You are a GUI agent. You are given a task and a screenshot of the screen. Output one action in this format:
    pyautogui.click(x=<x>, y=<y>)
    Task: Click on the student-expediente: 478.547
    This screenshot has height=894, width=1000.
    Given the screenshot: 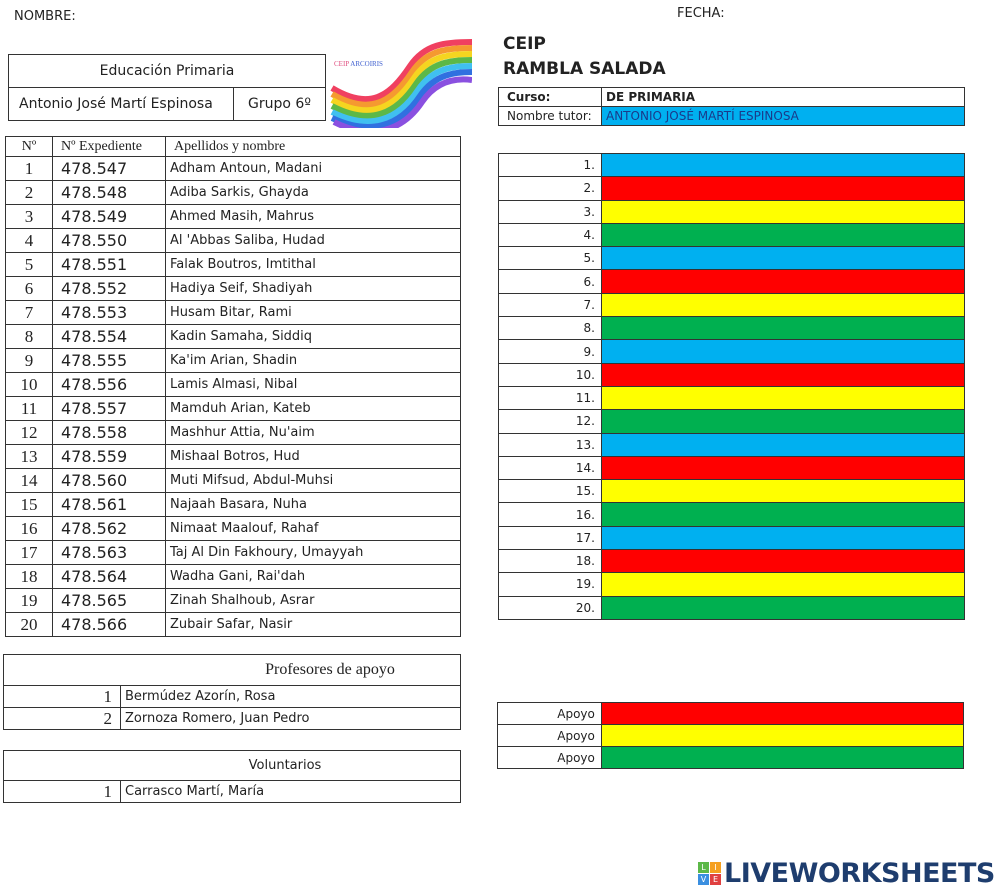 What is the action you would take?
    pyautogui.click(x=109, y=168)
    